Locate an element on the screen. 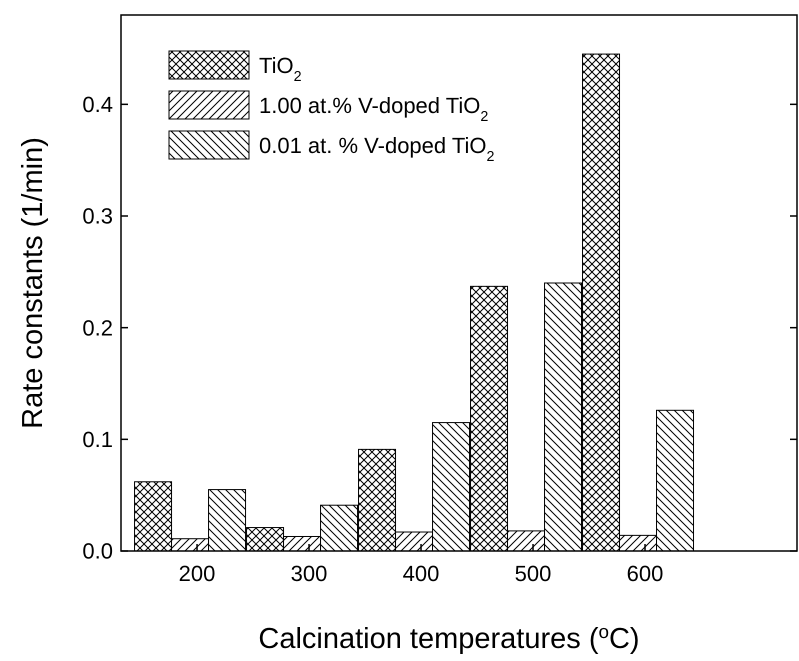 The width and height of the screenshot is (799, 661). y-tick-label: 0.1 is located at coordinates (97, 439).